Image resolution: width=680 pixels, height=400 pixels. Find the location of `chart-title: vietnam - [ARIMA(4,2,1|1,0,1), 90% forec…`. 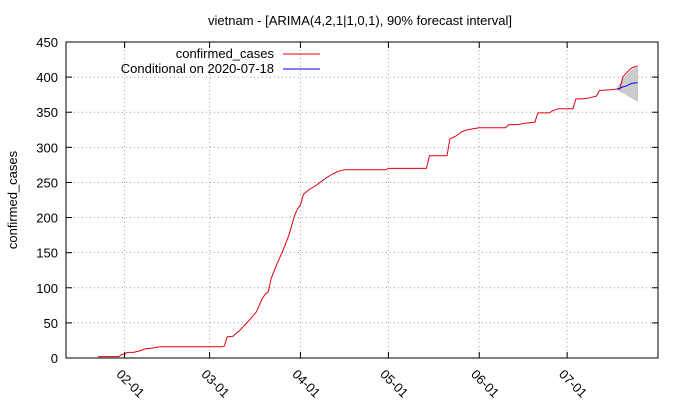

chart-title: vietnam - [ARIMA(4,2,1|1,0,1), 90% forec… is located at coordinates (360, 20).